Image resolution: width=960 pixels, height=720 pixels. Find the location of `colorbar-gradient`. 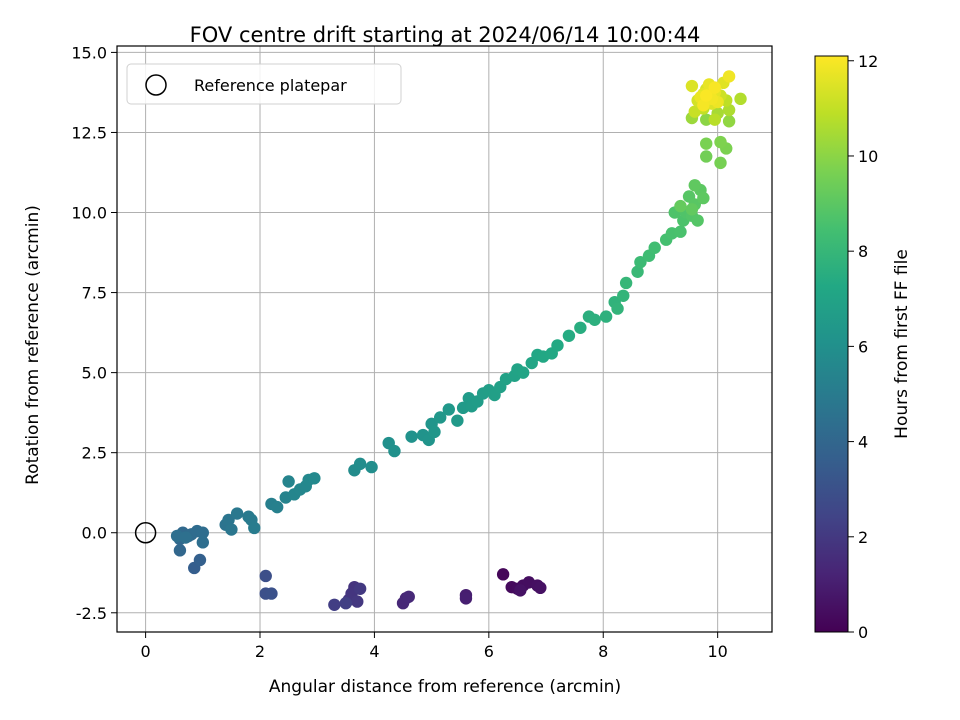

colorbar-gradient is located at coordinates (831, 344).